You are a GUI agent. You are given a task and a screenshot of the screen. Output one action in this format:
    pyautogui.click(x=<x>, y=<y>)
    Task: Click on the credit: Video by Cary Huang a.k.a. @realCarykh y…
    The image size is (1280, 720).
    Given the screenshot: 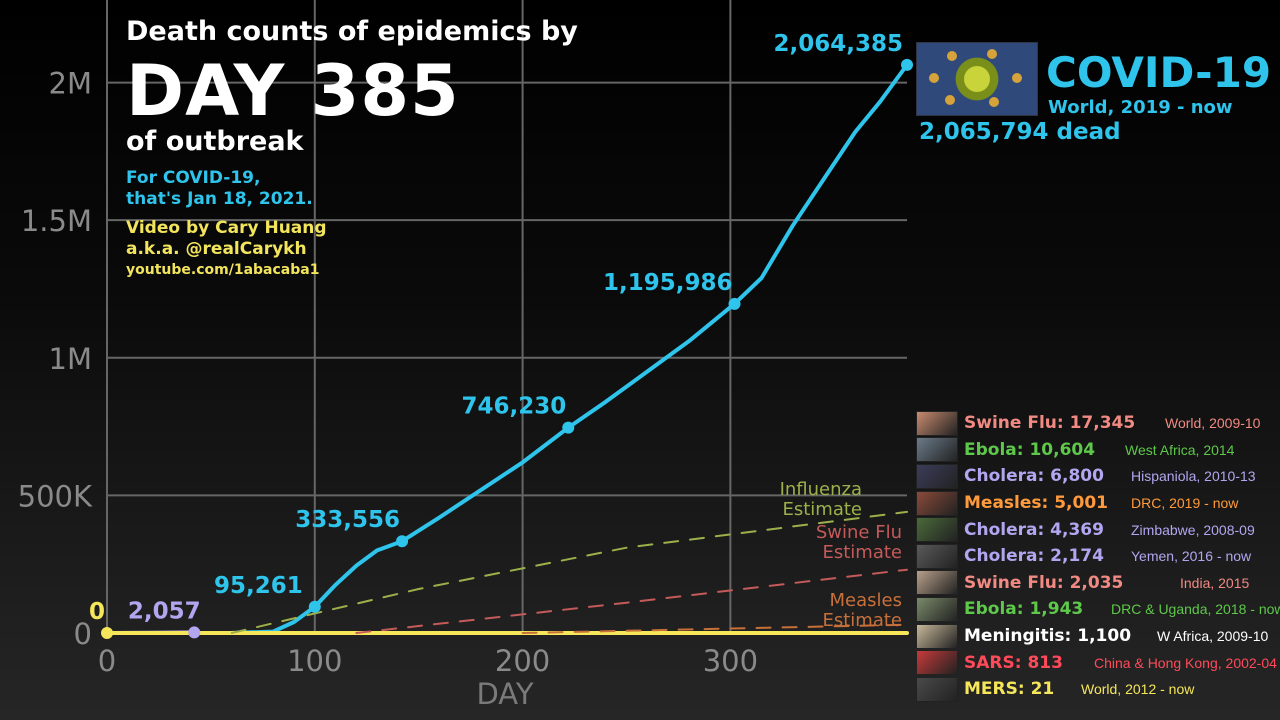 What is the action you would take?
    pyautogui.click(x=226, y=249)
    